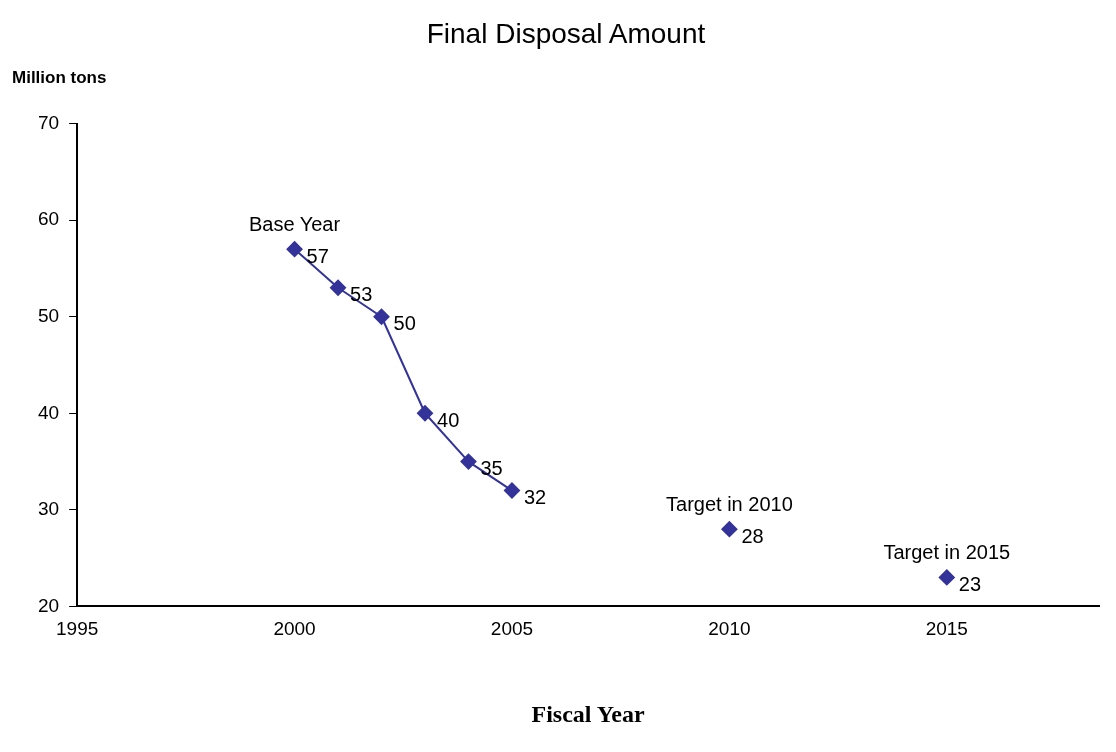  Describe the element at coordinates (294, 629) in the screenshot. I see `x-tick-label: 2000` at that location.